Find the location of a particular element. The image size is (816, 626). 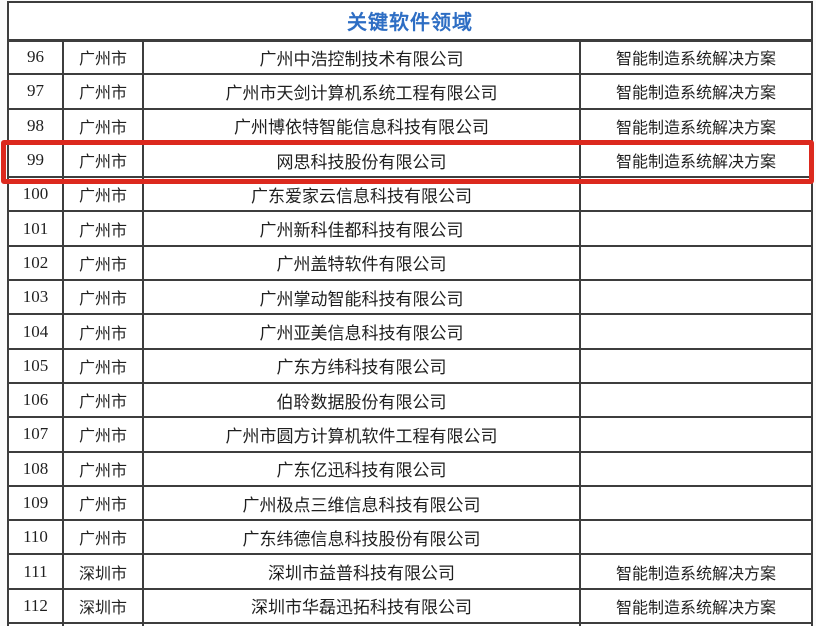

company-name-cell is located at coordinates (361, 624).